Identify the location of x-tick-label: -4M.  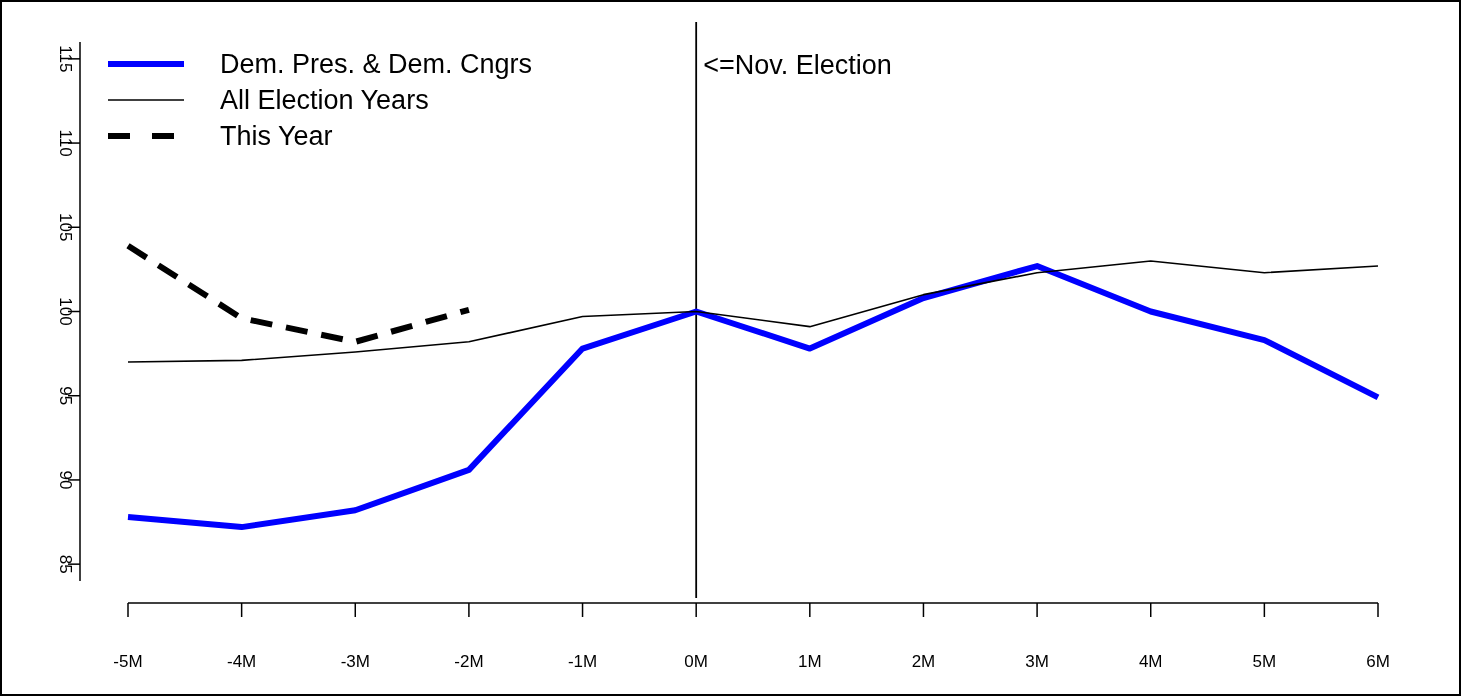
(242, 661).